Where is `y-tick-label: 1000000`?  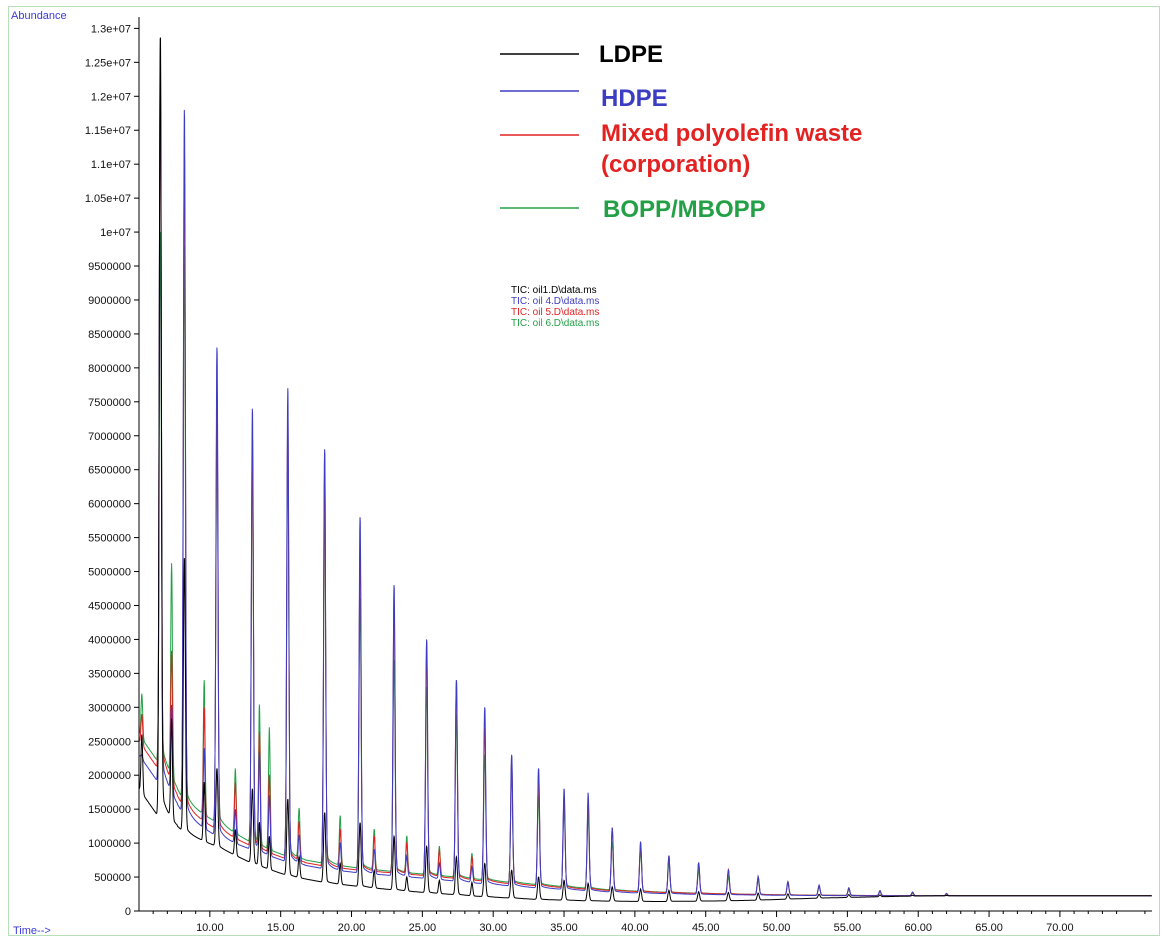 y-tick-label: 1000000 is located at coordinates (109, 844).